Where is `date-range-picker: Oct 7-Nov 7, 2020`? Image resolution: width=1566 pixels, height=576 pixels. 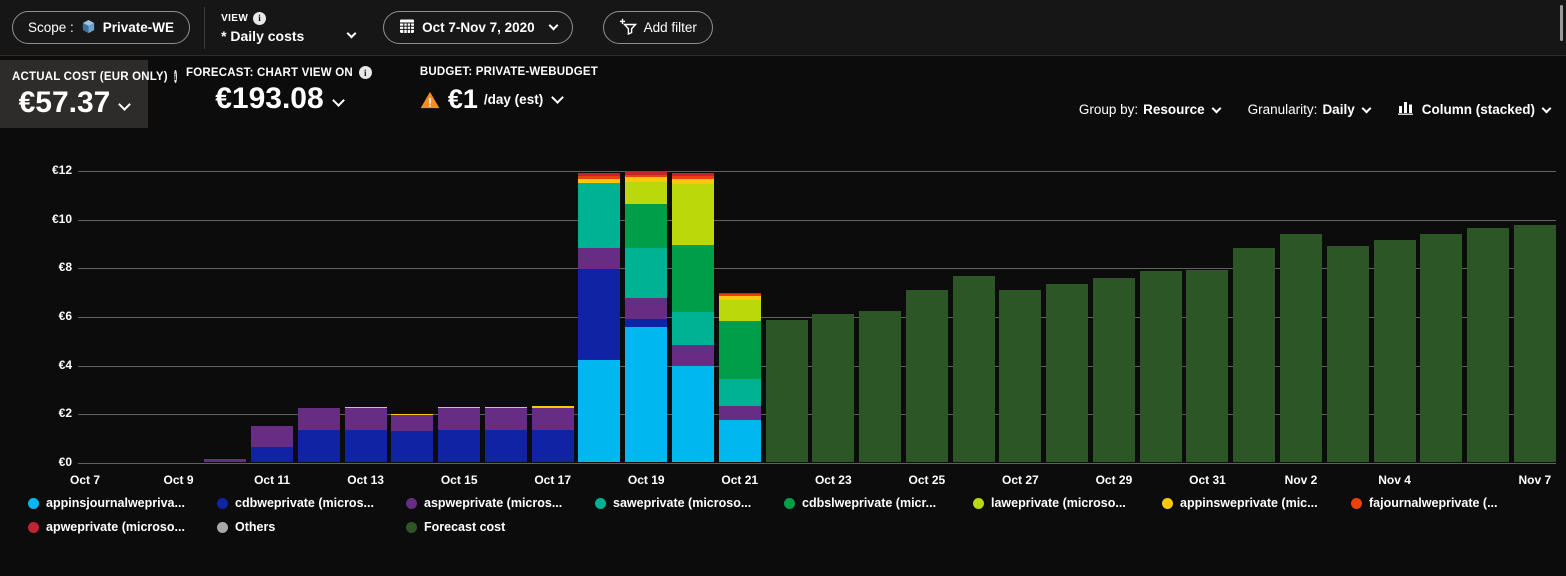 date-range-picker: Oct 7-Nov 7, 2020 is located at coordinates (478, 27).